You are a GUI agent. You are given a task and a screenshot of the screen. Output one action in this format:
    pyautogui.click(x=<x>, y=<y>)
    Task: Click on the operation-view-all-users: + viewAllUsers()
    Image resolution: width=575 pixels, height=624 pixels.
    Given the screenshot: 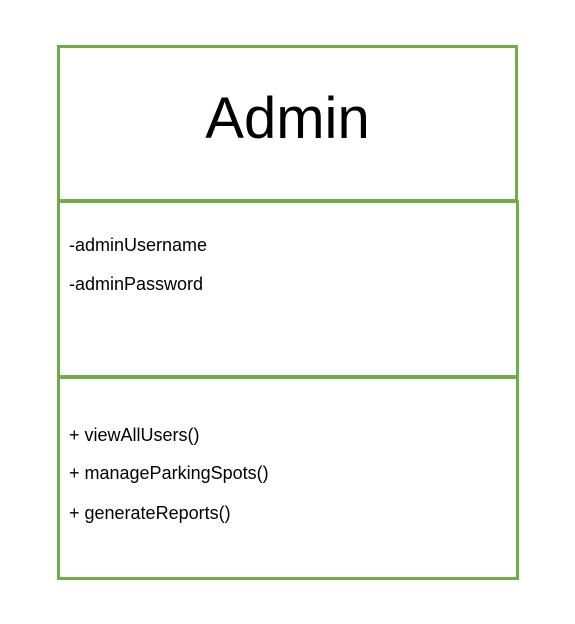 What is the action you would take?
    pyautogui.click(x=134, y=435)
    